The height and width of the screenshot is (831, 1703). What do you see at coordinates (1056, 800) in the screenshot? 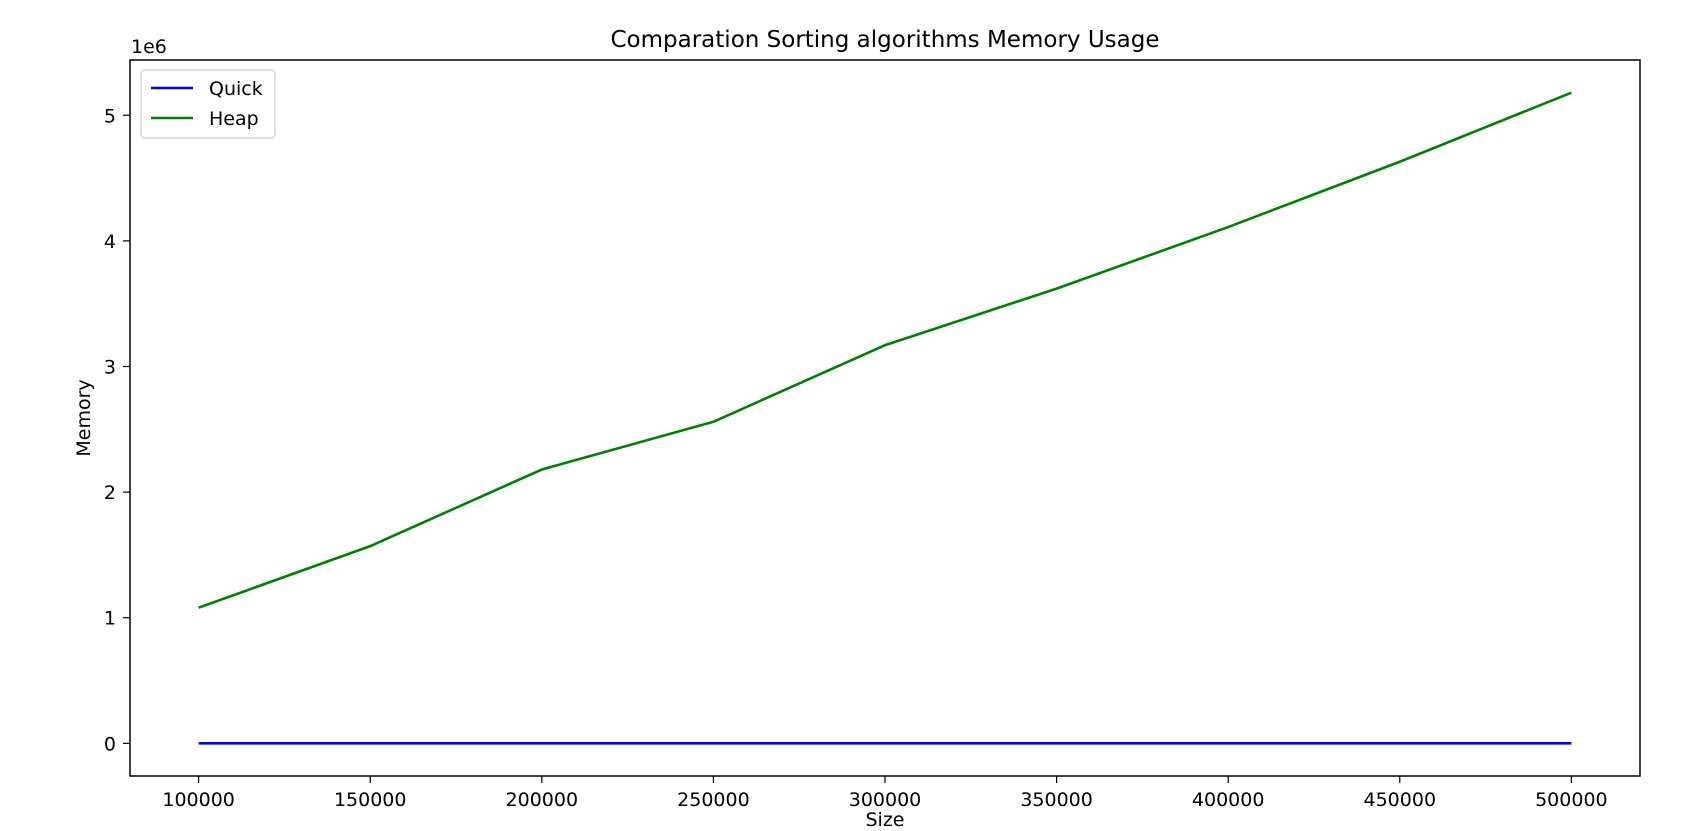
I see `x-tick-label: 350000` at bounding box center [1056, 800].